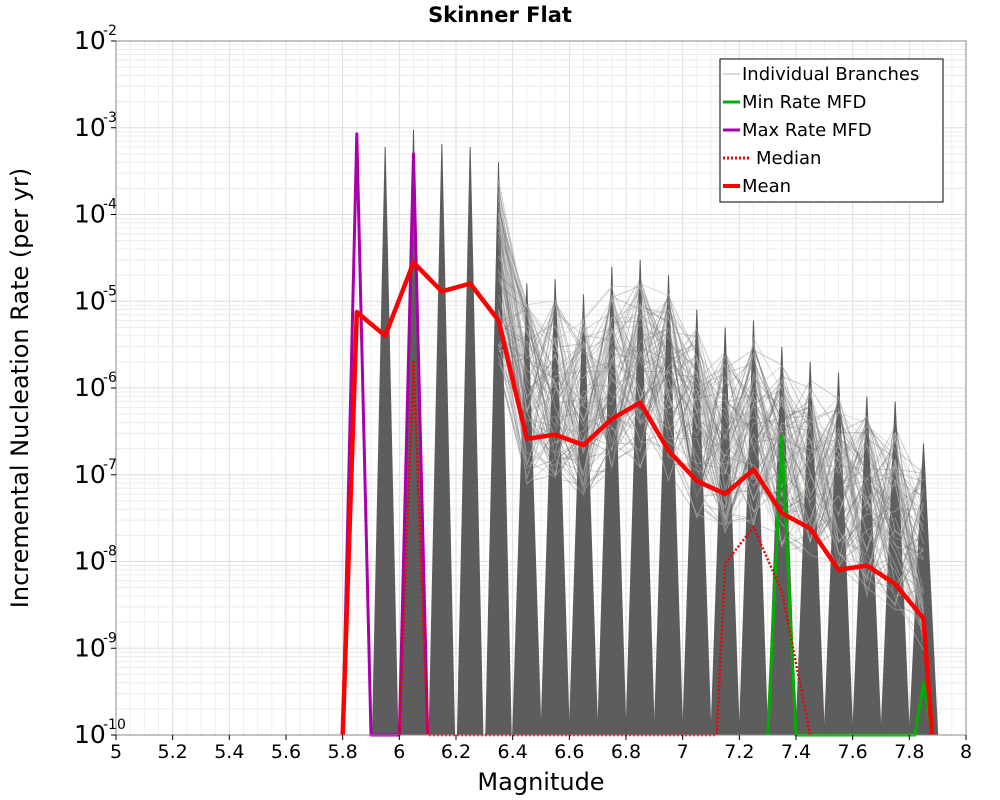  Describe the element at coordinates (500, 15) in the screenshot. I see `chart-title: Skinner Flat` at that location.